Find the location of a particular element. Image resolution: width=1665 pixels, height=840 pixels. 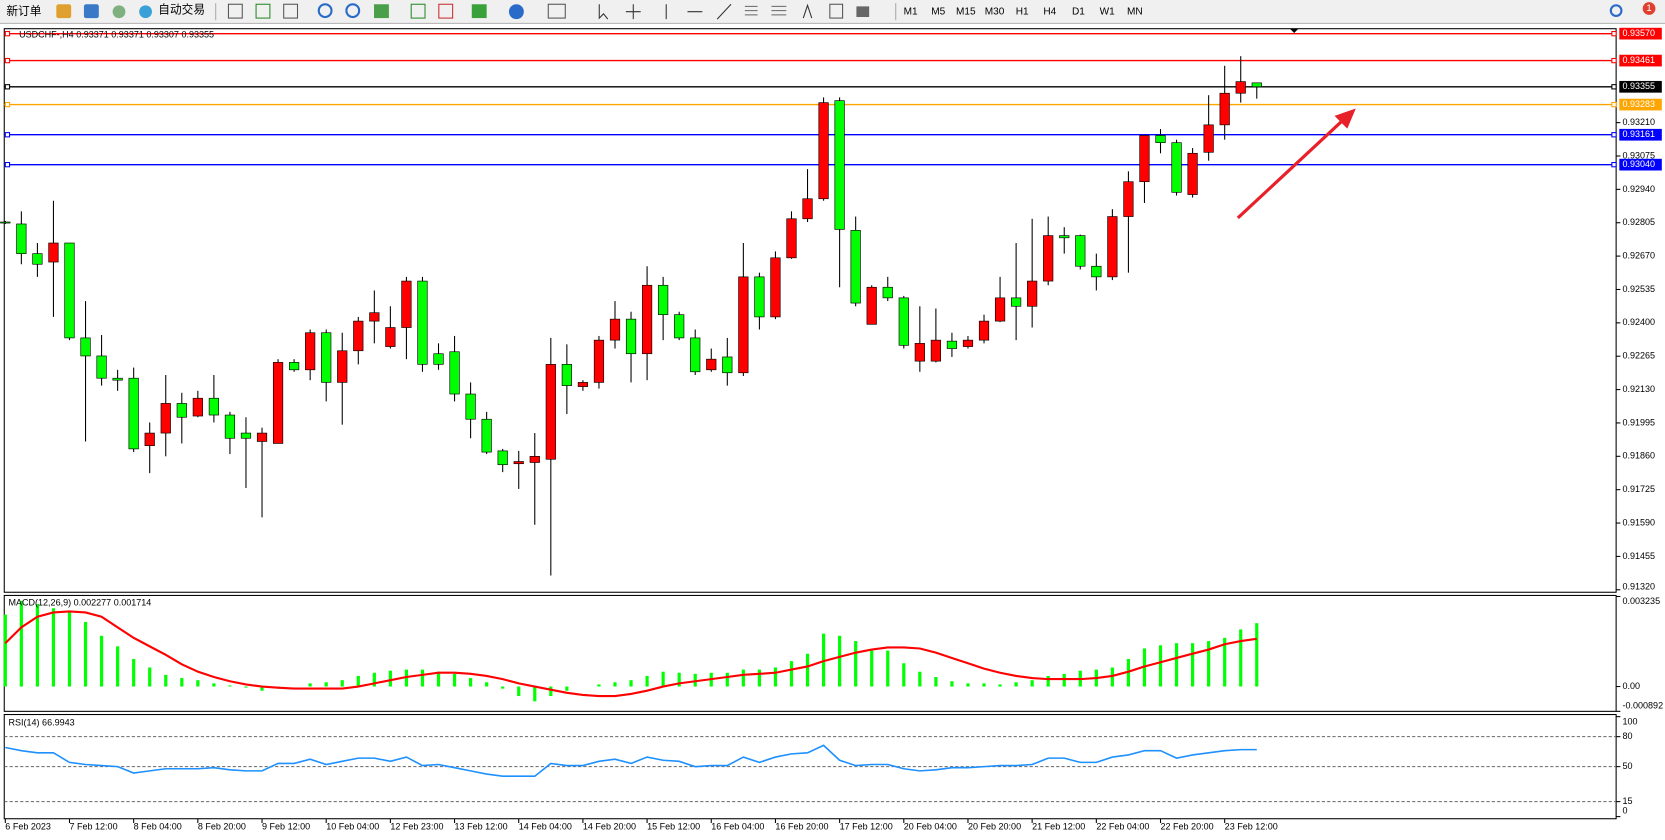

x-tick-label: 16 Feb 04:00 is located at coordinates (737, 827).